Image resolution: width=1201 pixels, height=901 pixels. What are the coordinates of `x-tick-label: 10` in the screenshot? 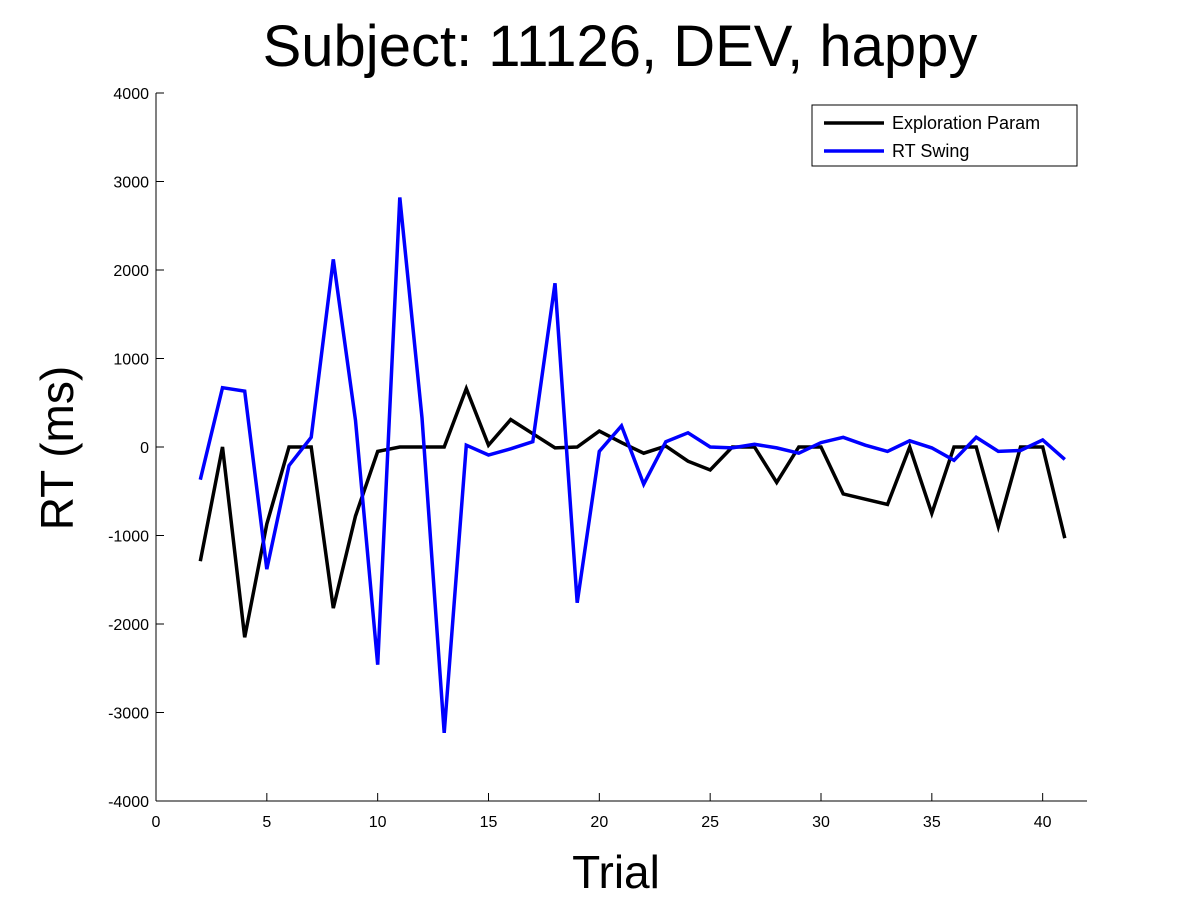 It's located at (378, 822).